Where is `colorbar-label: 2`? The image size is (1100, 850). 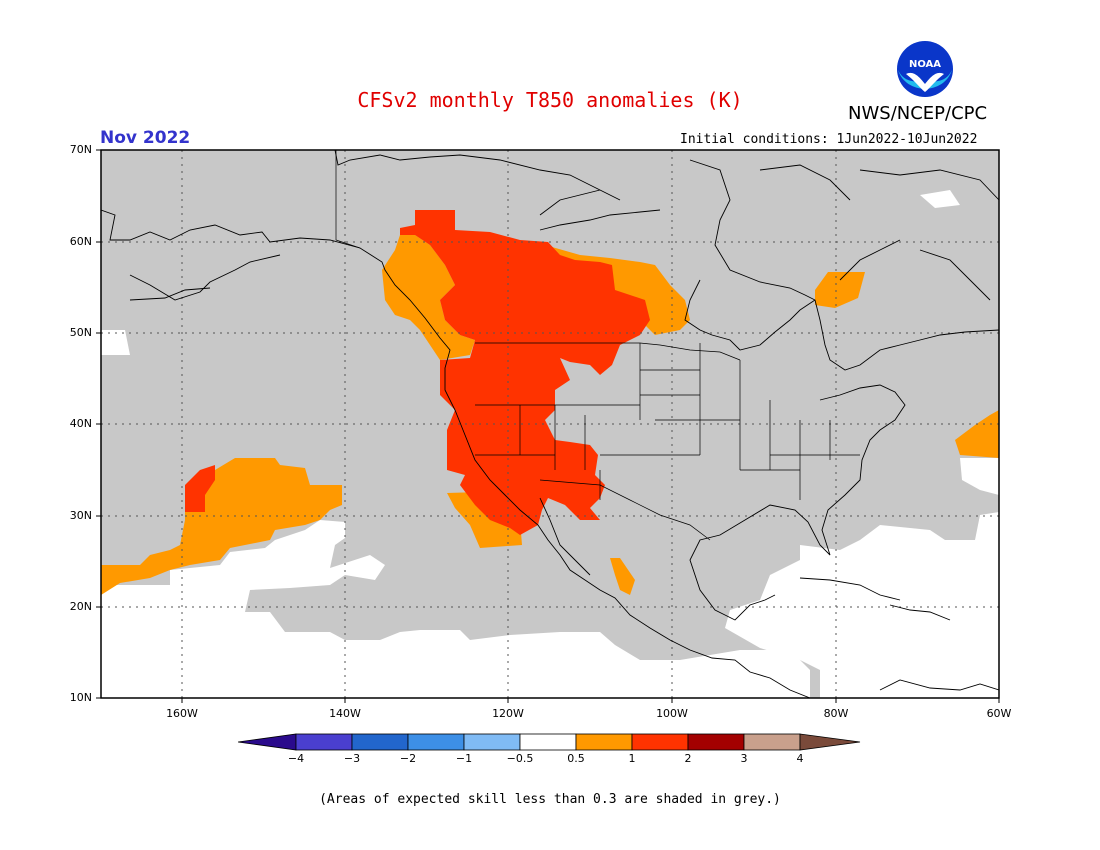 colorbar-label: 2 is located at coordinates (688, 758).